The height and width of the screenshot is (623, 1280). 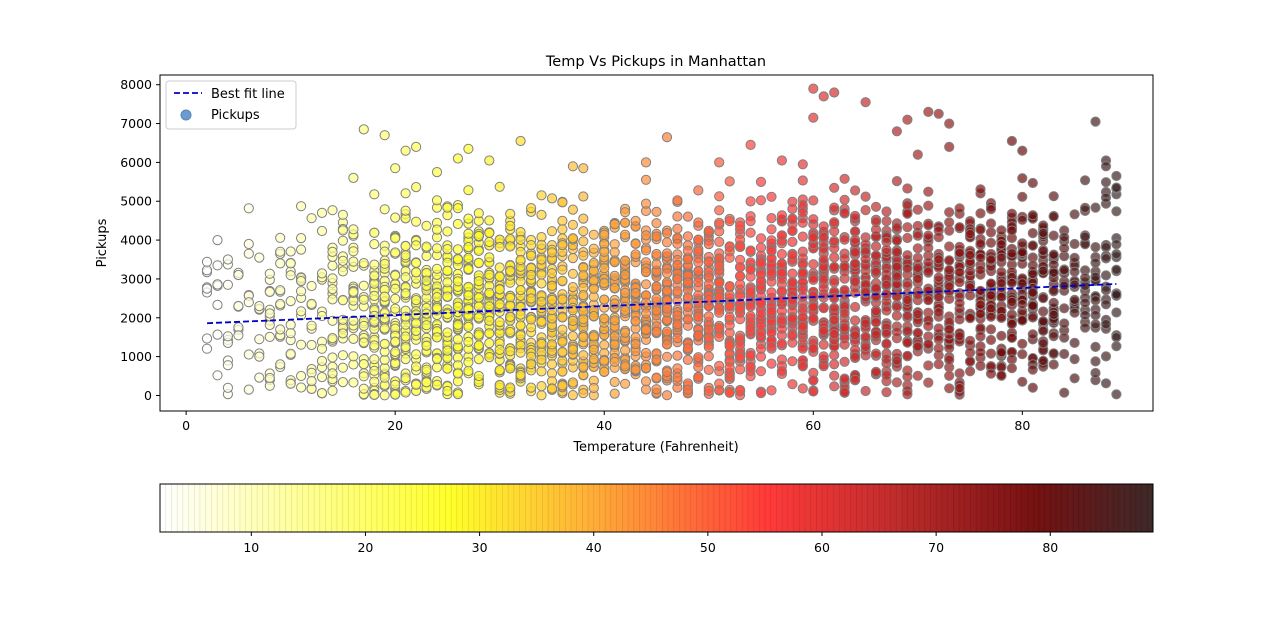 I want to click on colorbar-ticks: 10 20 30 40 50 60 70 80, so click(x=650, y=543).